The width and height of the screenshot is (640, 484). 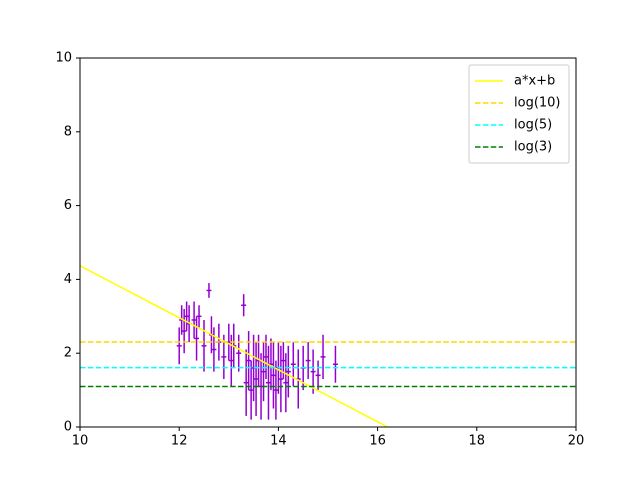 I want to click on x-tick-label: 20, so click(x=576, y=441).